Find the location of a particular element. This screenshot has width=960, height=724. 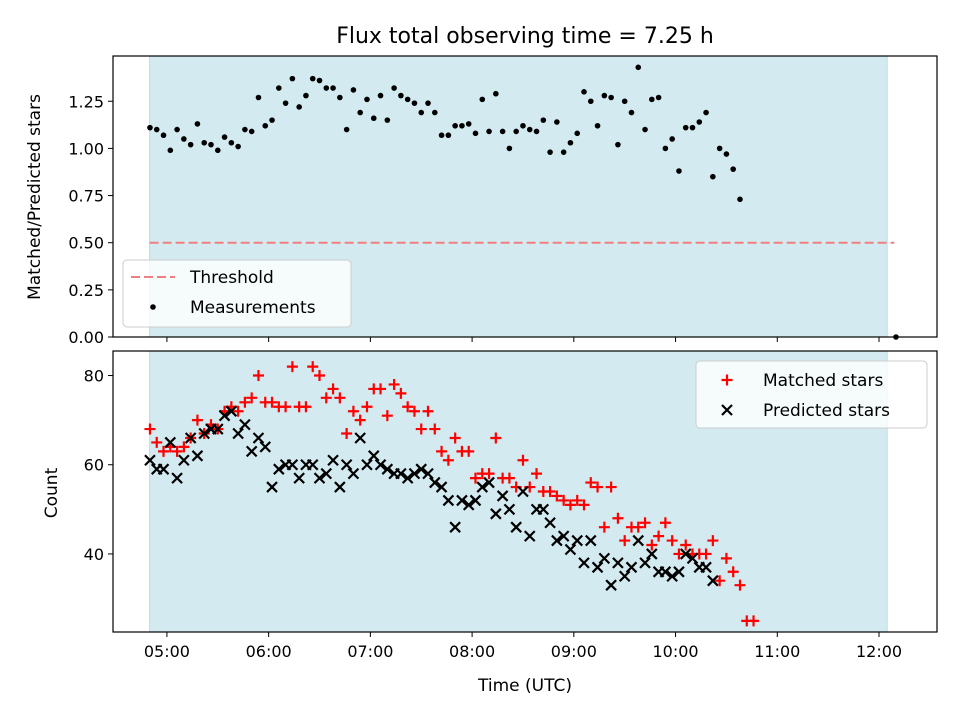

y-tick-label: 0.50 is located at coordinates (86, 243).